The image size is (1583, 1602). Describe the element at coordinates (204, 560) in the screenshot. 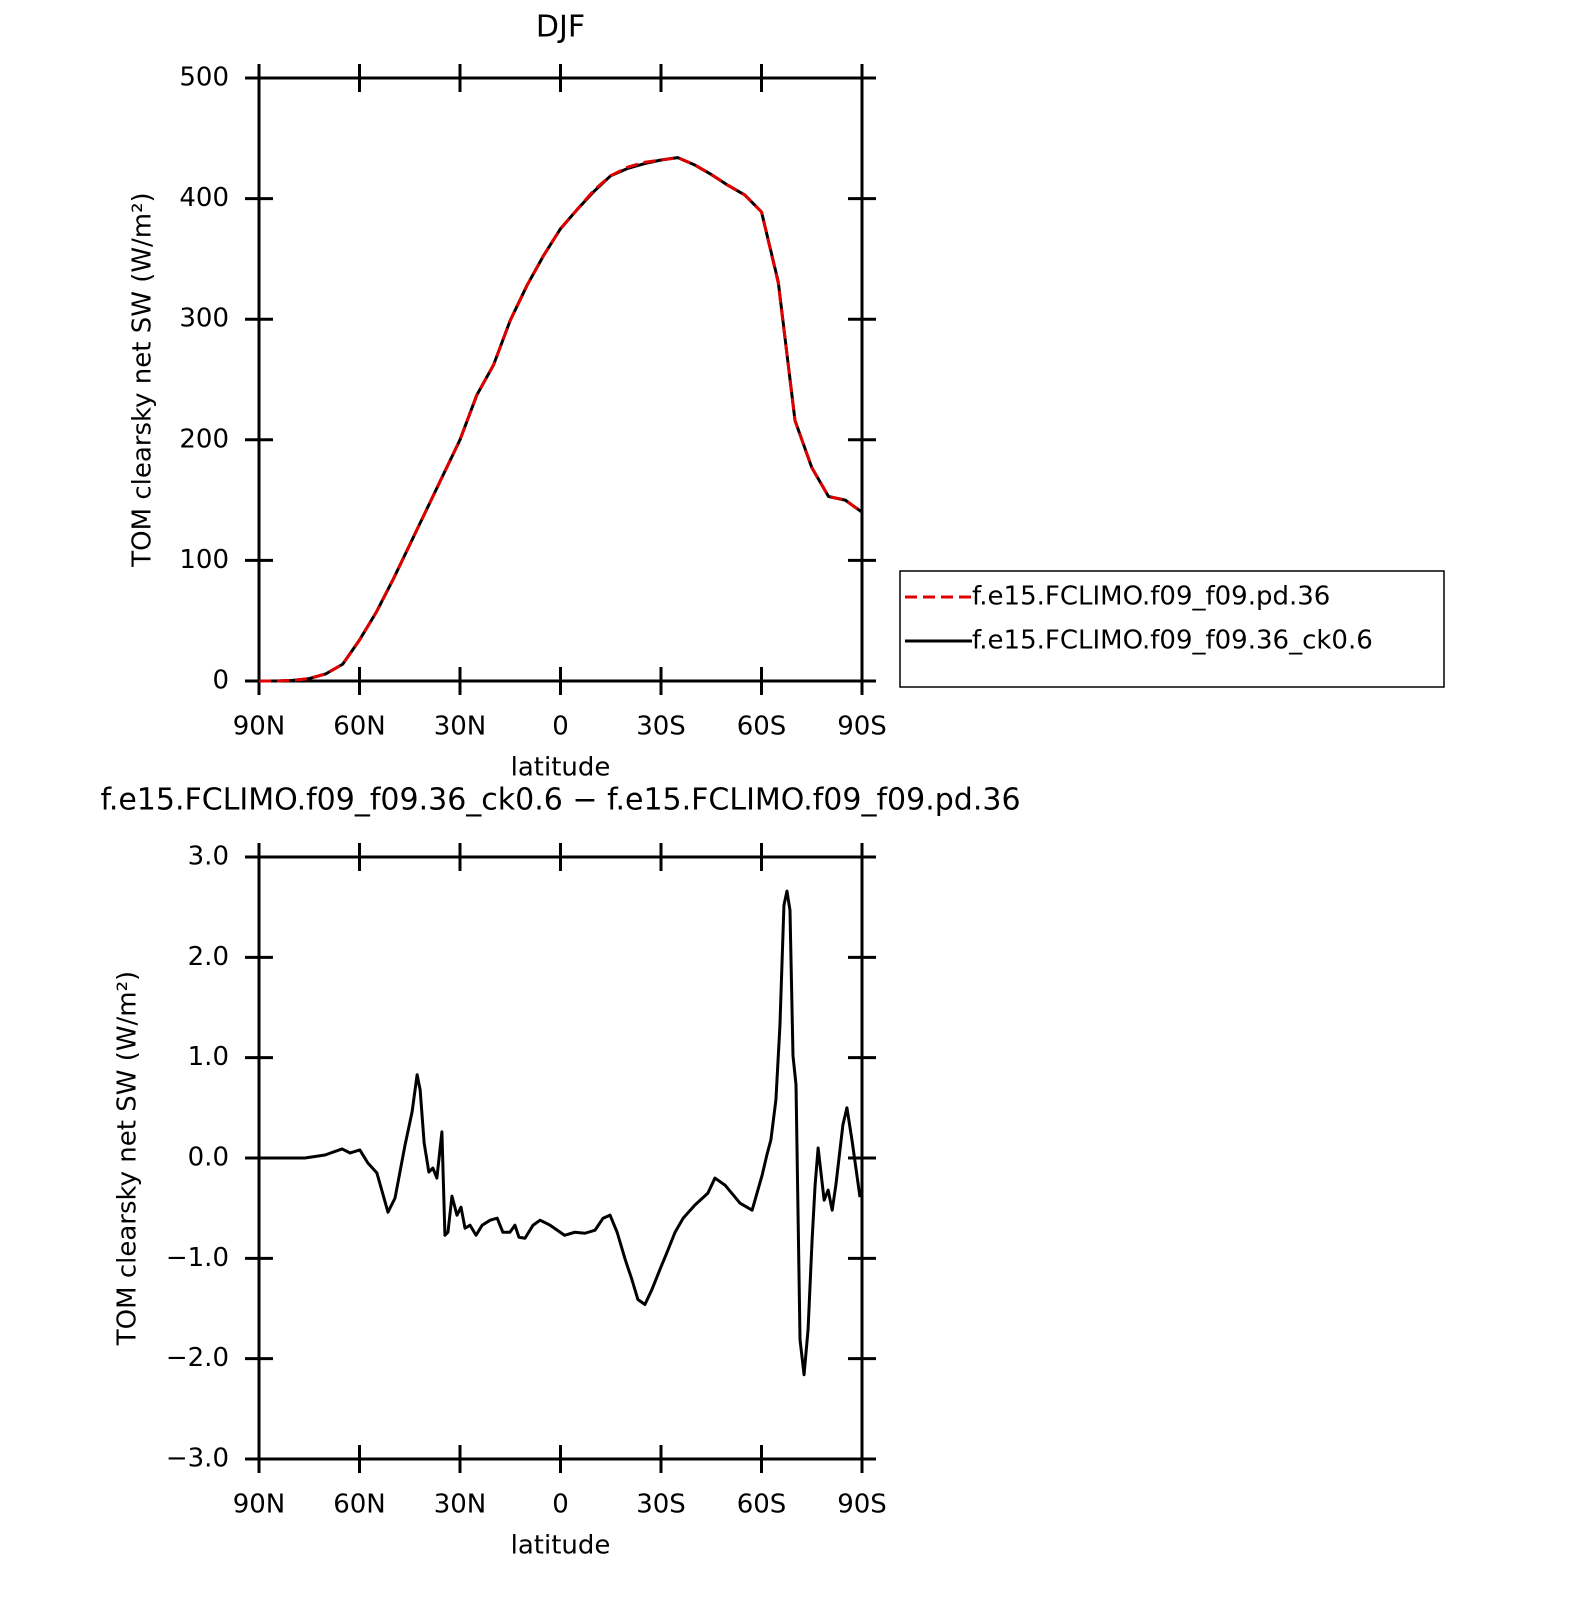

I see `y-tick-label: 100` at that location.